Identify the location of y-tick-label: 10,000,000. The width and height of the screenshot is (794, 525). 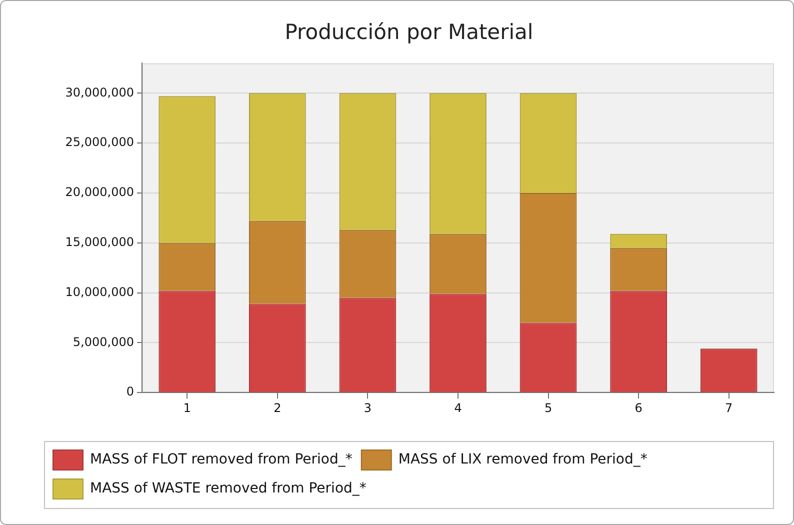
(99, 291).